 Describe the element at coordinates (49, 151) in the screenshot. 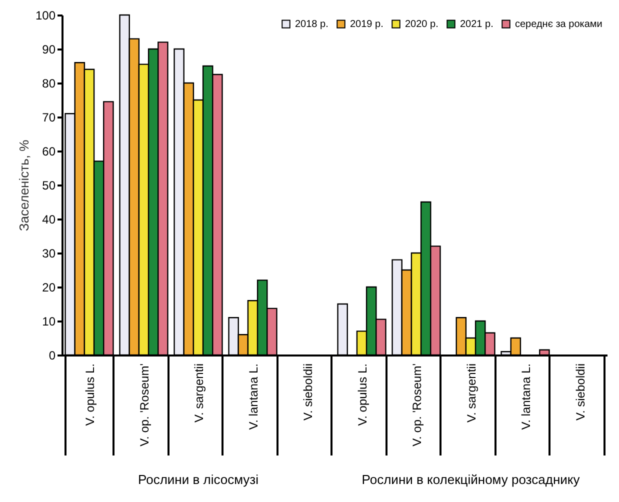

I see `y-tick-label: 60` at that location.